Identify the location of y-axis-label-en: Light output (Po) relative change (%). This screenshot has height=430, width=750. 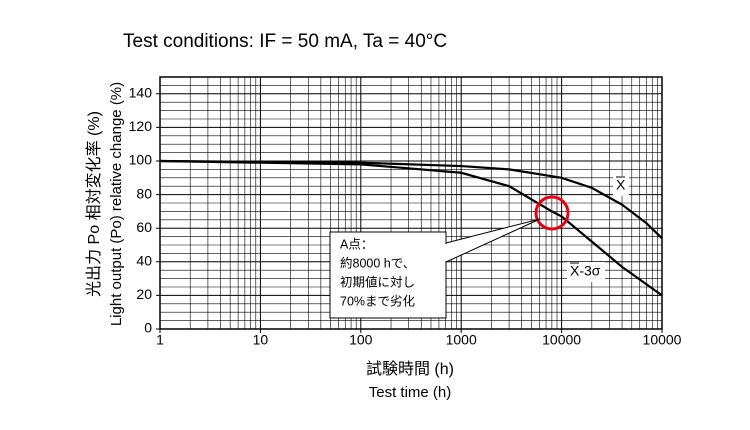
(116, 204).